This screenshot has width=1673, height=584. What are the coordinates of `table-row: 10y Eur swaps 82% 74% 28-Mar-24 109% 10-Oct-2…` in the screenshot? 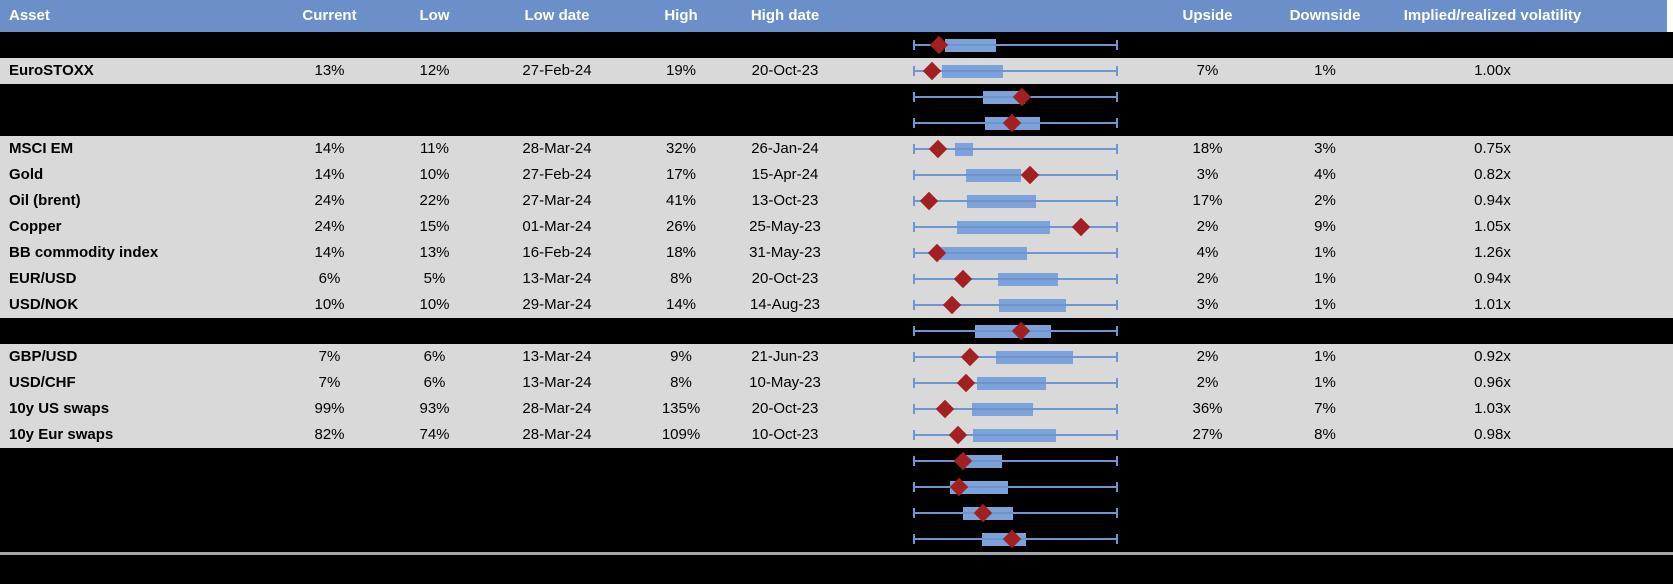 It's located at (836, 435).